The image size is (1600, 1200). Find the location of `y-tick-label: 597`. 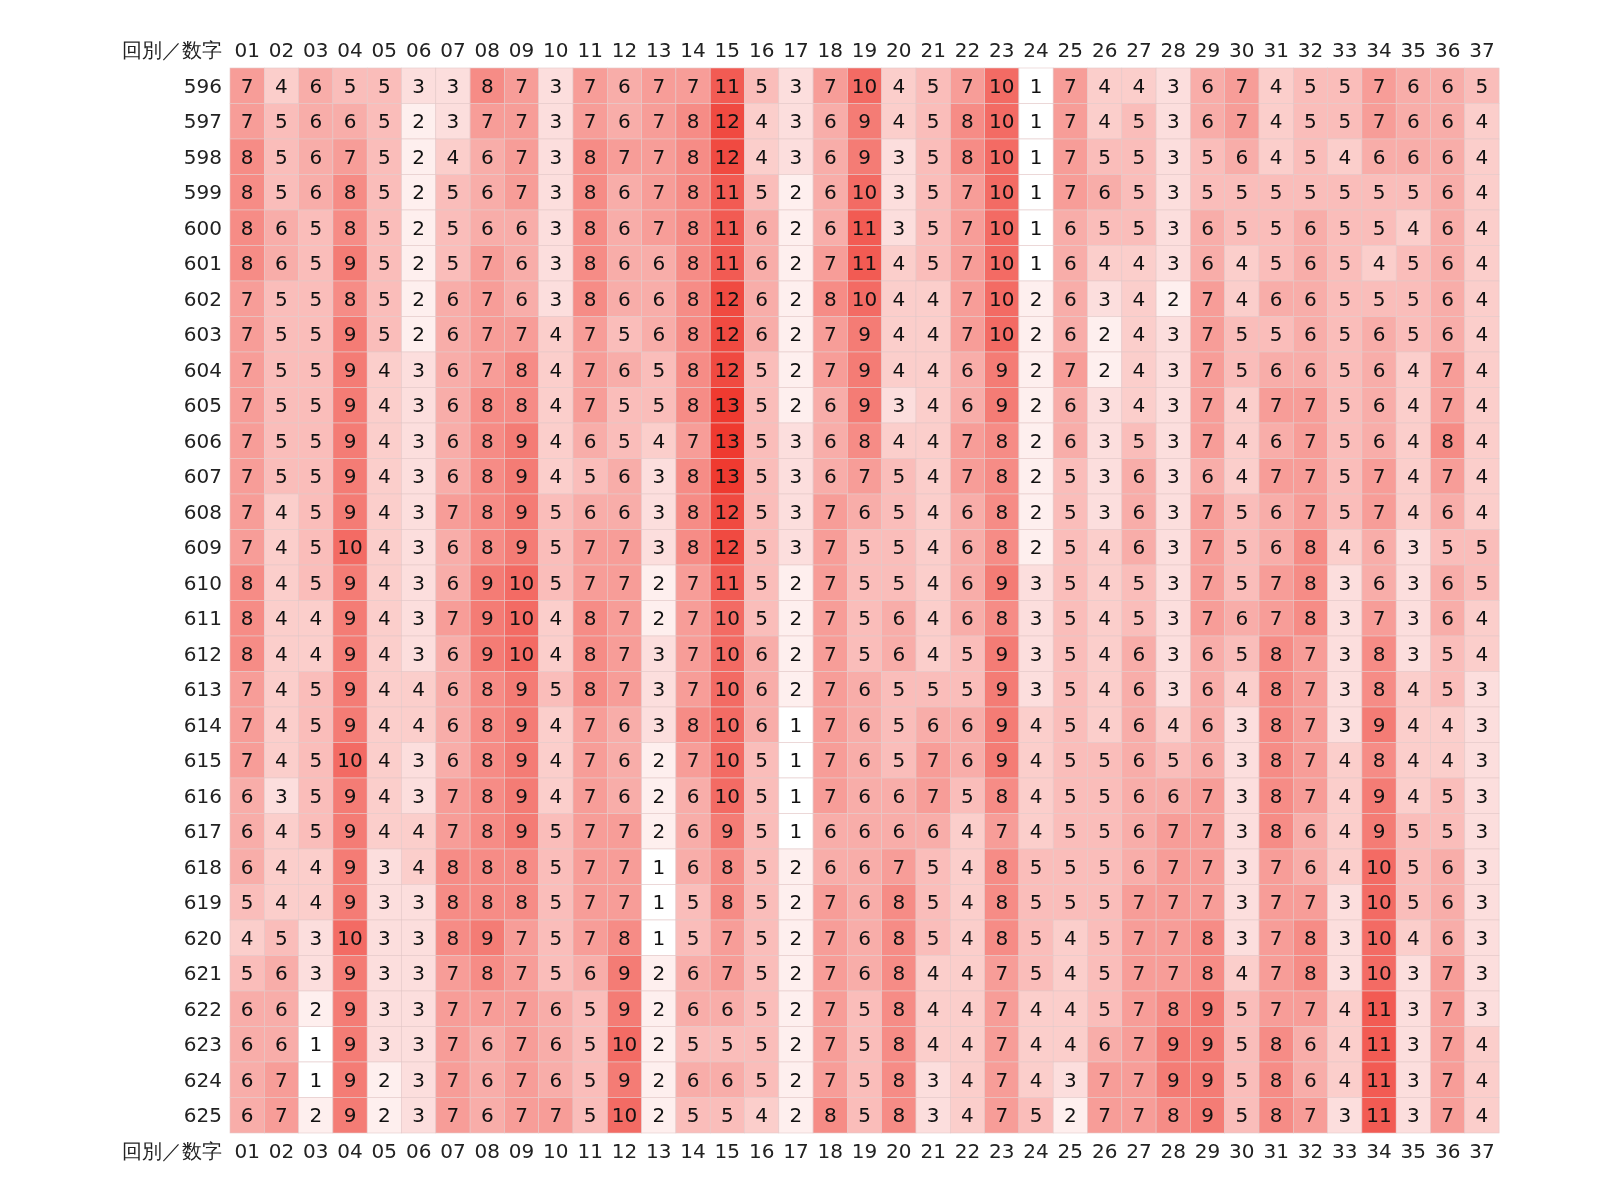

y-tick-label: 597 is located at coordinates (202, 121).